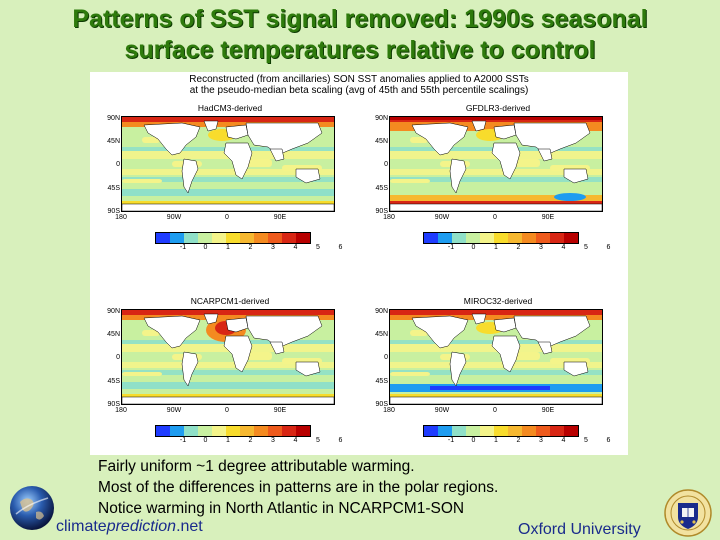 The height and width of the screenshot is (540, 720). I want to click on southern-ocean-anomaly, so click(228, 385).